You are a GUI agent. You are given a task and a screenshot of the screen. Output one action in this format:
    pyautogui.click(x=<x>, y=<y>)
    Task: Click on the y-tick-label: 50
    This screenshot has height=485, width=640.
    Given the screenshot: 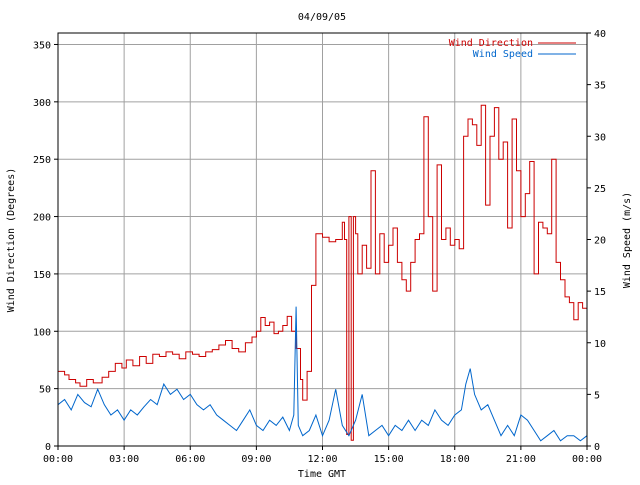 What is the action you would take?
    pyautogui.click(x=45, y=390)
    